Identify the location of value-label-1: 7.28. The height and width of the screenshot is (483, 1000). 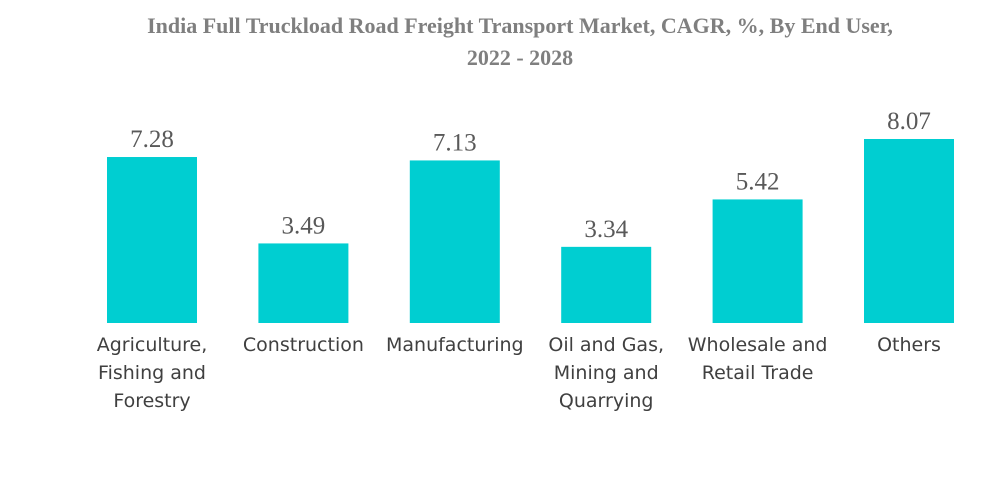
(152, 139).